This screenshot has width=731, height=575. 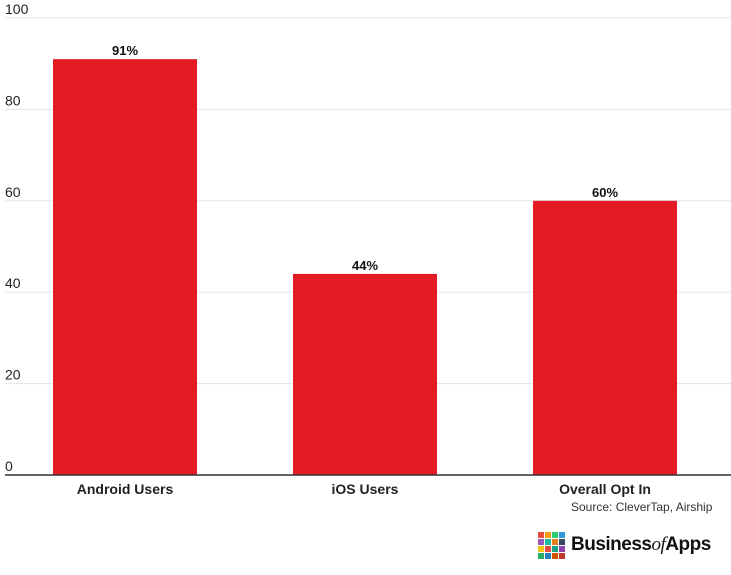 What do you see at coordinates (9, 466) in the screenshot?
I see `y-tick-label: 0` at bounding box center [9, 466].